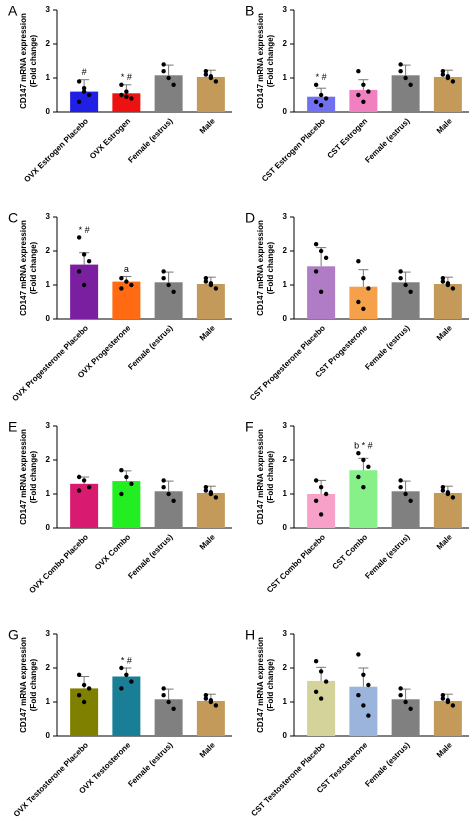 The image size is (474, 837). Describe the element at coordinates (12, 427) in the screenshot. I see `panel-label: E` at that location.